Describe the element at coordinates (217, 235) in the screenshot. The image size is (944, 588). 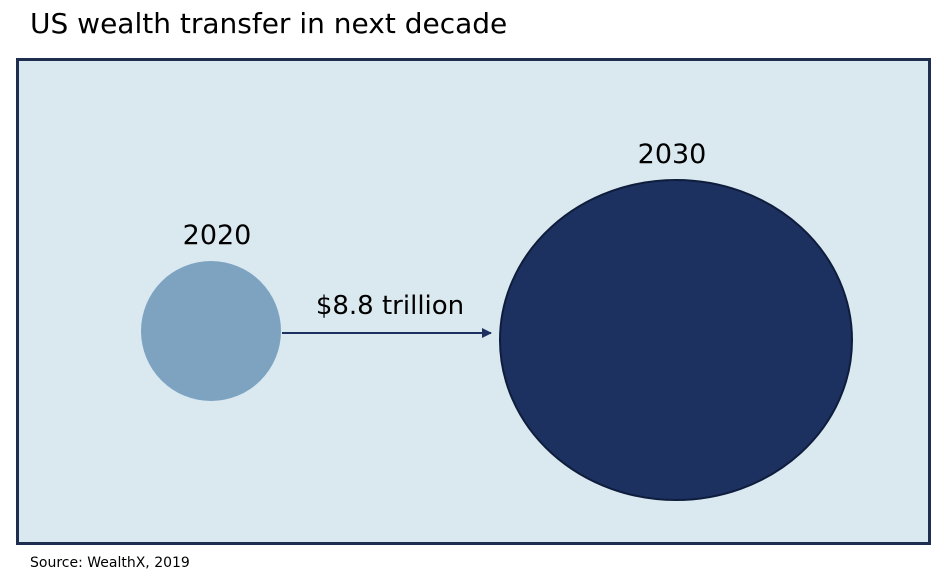
I see `label-2020: 2020` at that location.